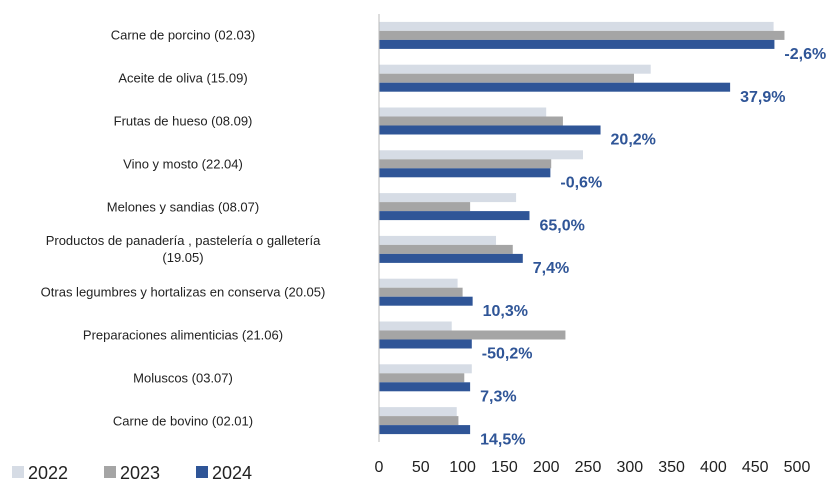 This screenshot has height=481, width=829. What do you see at coordinates (462, 467) in the screenshot?
I see `x-tick-label: 100` at bounding box center [462, 467].